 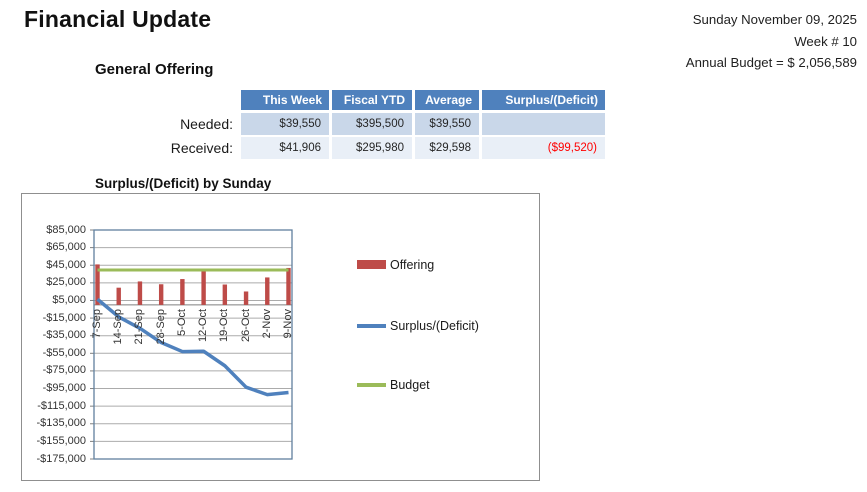 What do you see at coordinates (66, 247) in the screenshot?
I see `y-axis-label: $65,000` at bounding box center [66, 247].